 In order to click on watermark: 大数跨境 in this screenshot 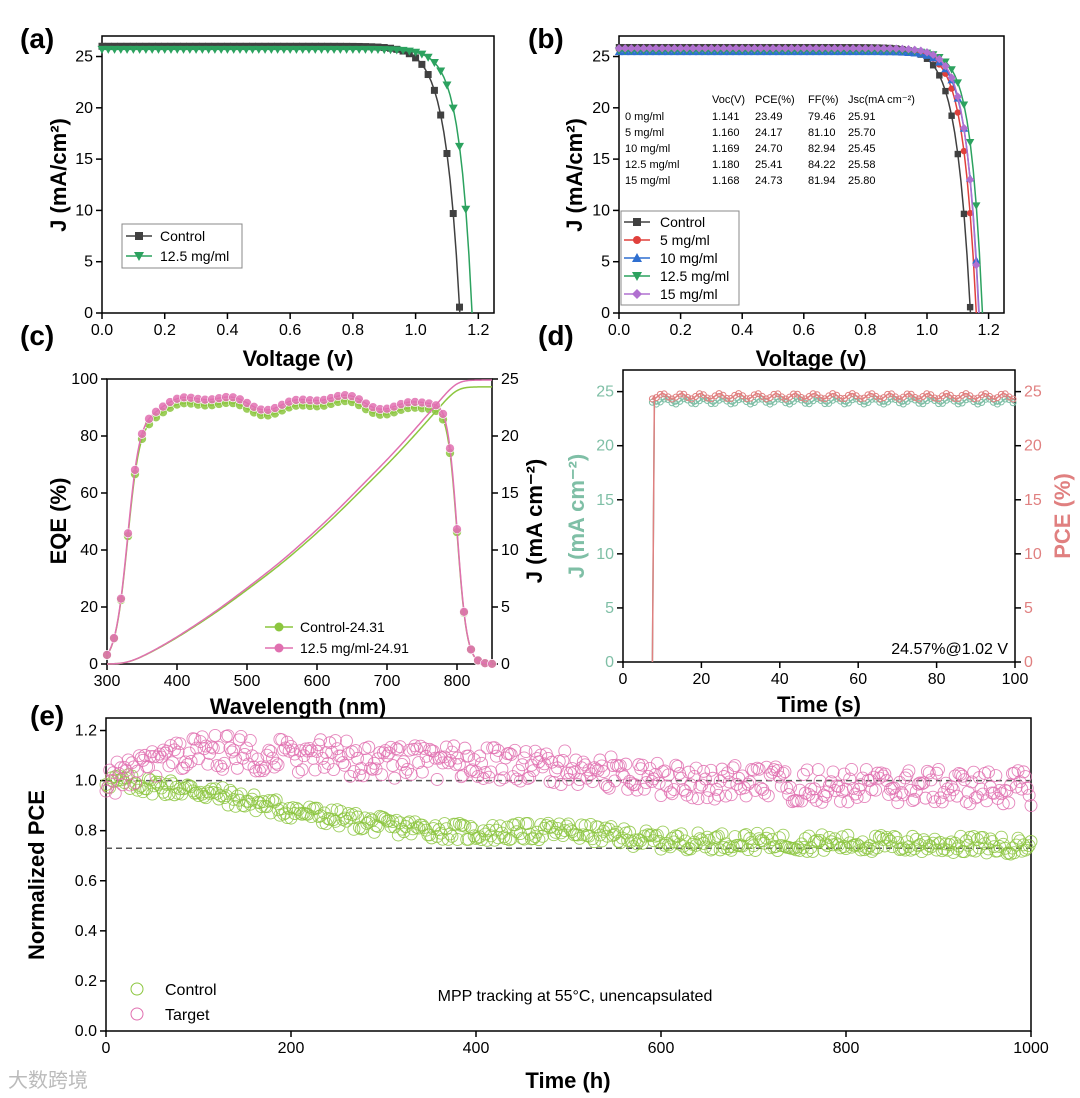, I will do `click(48, 1080)`.